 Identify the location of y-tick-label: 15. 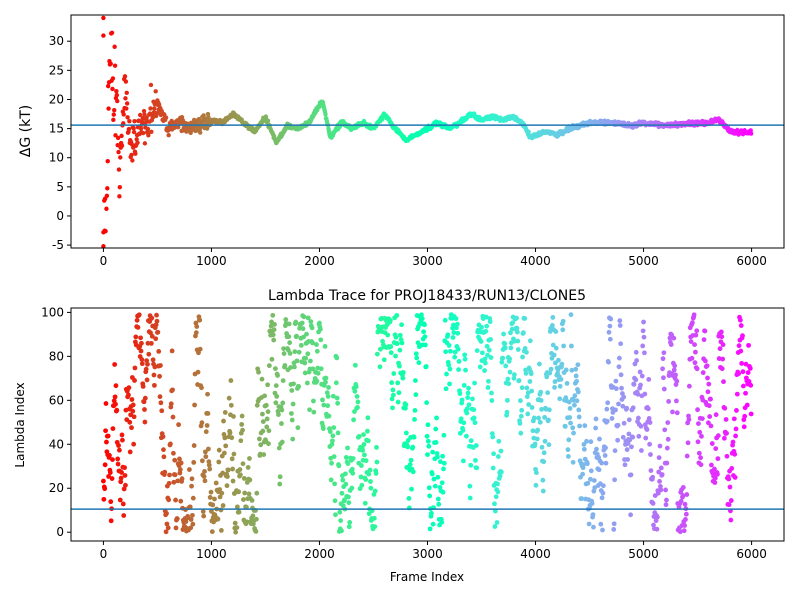
(56, 129).